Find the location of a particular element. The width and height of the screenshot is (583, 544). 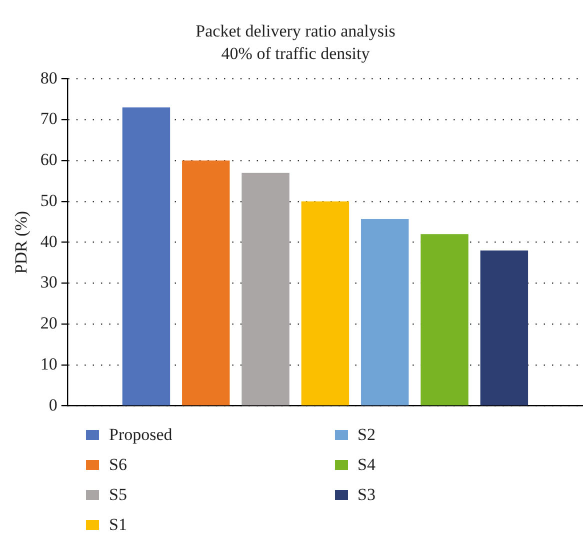

y-tick-label: 30 is located at coordinates (49, 282).